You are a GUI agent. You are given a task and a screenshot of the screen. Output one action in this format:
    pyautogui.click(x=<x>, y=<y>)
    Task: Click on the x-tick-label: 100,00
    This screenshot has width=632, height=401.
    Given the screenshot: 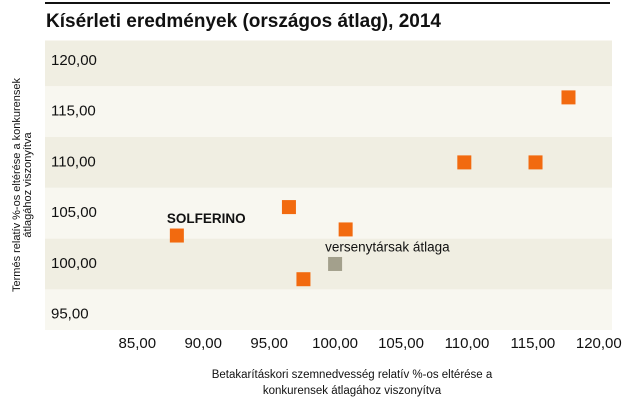 What is the action you would take?
    pyautogui.click(x=335, y=343)
    